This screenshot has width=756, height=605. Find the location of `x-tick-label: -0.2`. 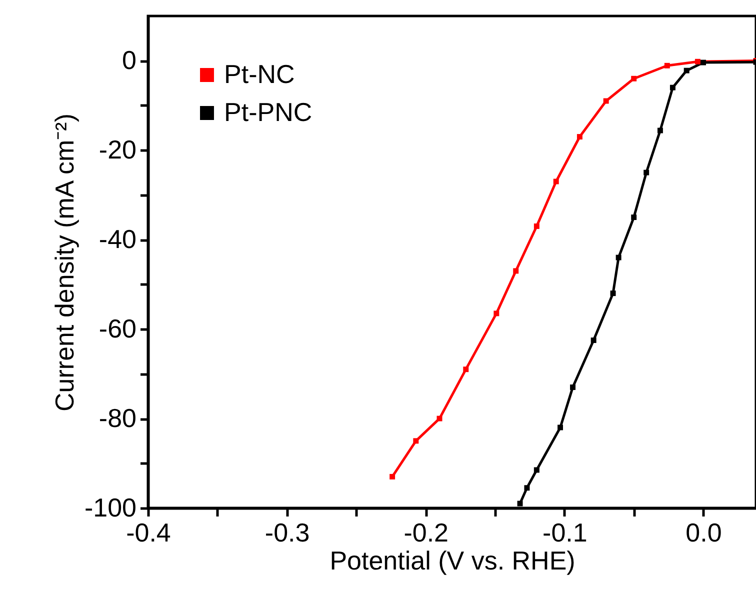

x-tick-label: -0.2 is located at coordinates (426, 533).